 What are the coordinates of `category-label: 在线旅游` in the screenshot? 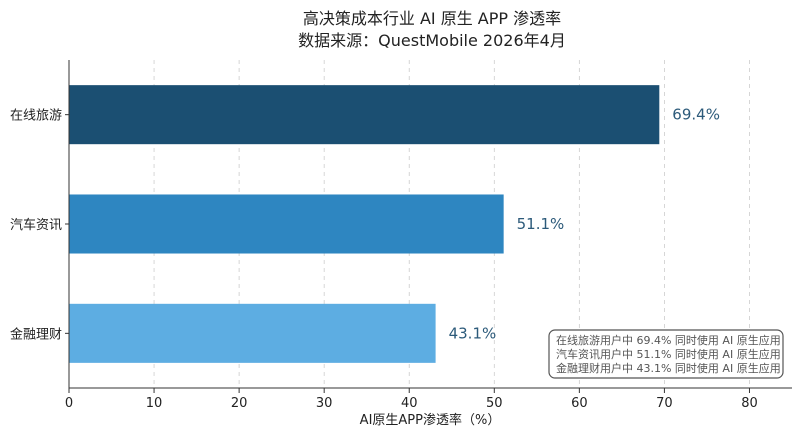 It's located at (36, 116).